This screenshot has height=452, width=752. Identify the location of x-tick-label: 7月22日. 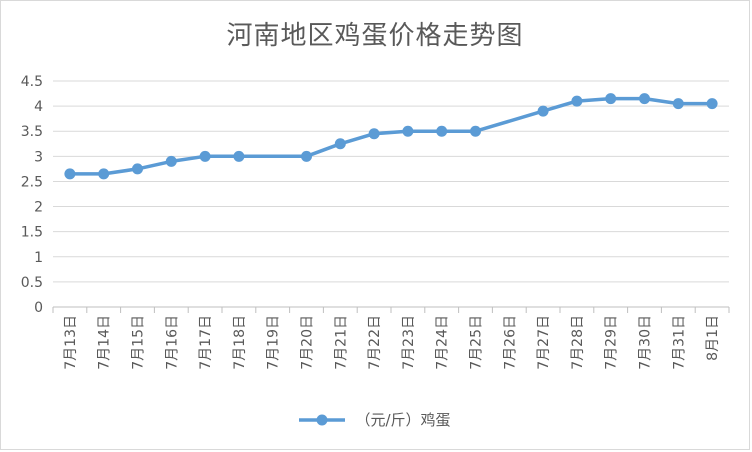
(375, 342).